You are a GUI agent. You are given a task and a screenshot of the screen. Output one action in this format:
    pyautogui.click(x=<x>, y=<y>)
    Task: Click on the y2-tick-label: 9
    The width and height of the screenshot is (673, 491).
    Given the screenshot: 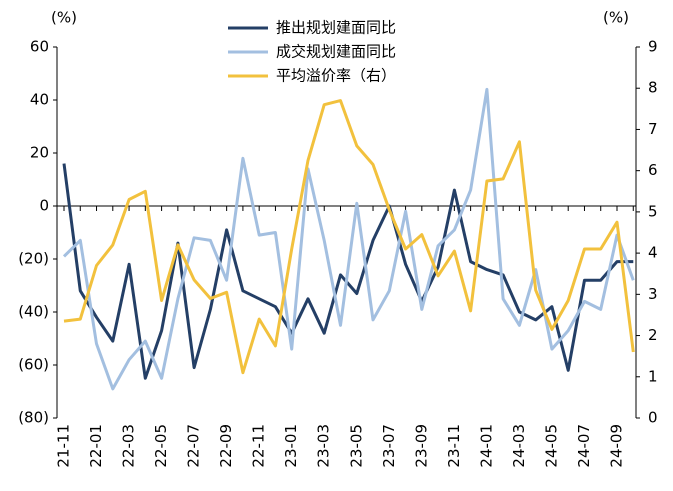 What is the action you would take?
    pyautogui.click(x=653, y=47)
    